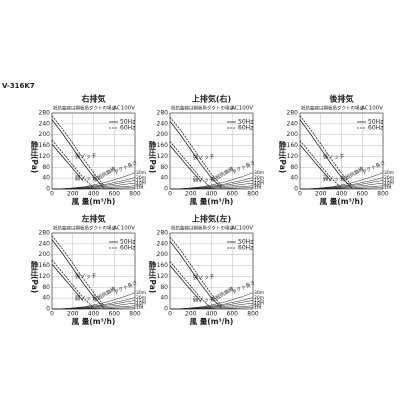  Describe the element at coordinates (211, 99) in the screenshot. I see `chart-title: 上排気(右)` at that location.